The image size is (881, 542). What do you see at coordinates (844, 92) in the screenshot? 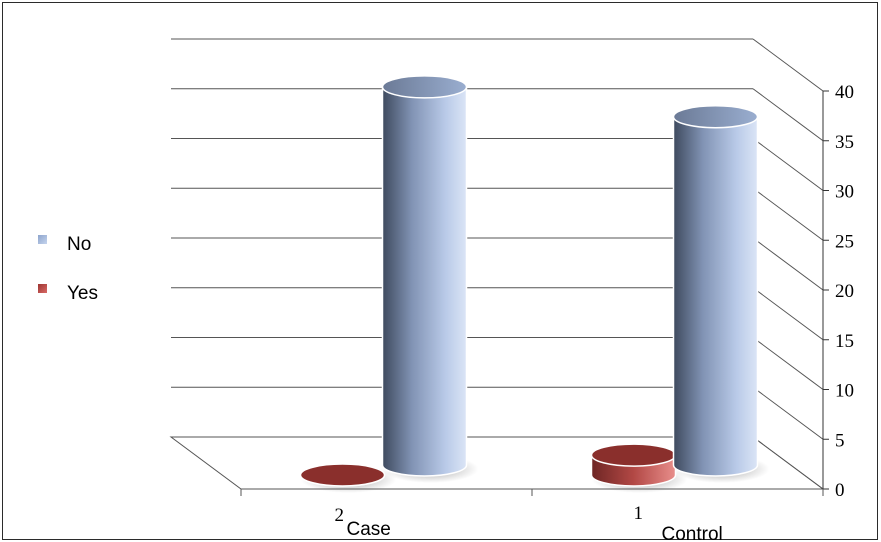
I see `y-tick-label: 40` at bounding box center [844, 92].